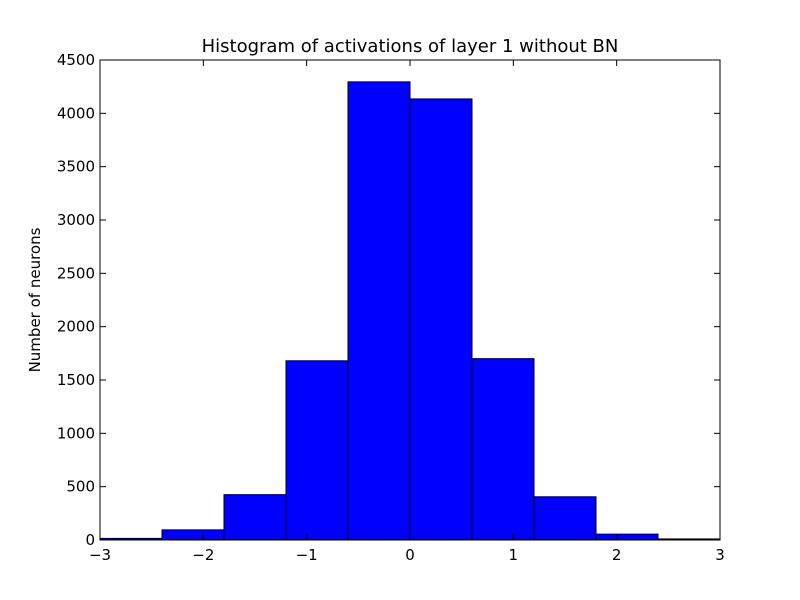 This screenshot has height=600, width=800. Describe the element at coordinates (76, 327) in the screenshot. I see `y-tick-label: 2000` at that location.